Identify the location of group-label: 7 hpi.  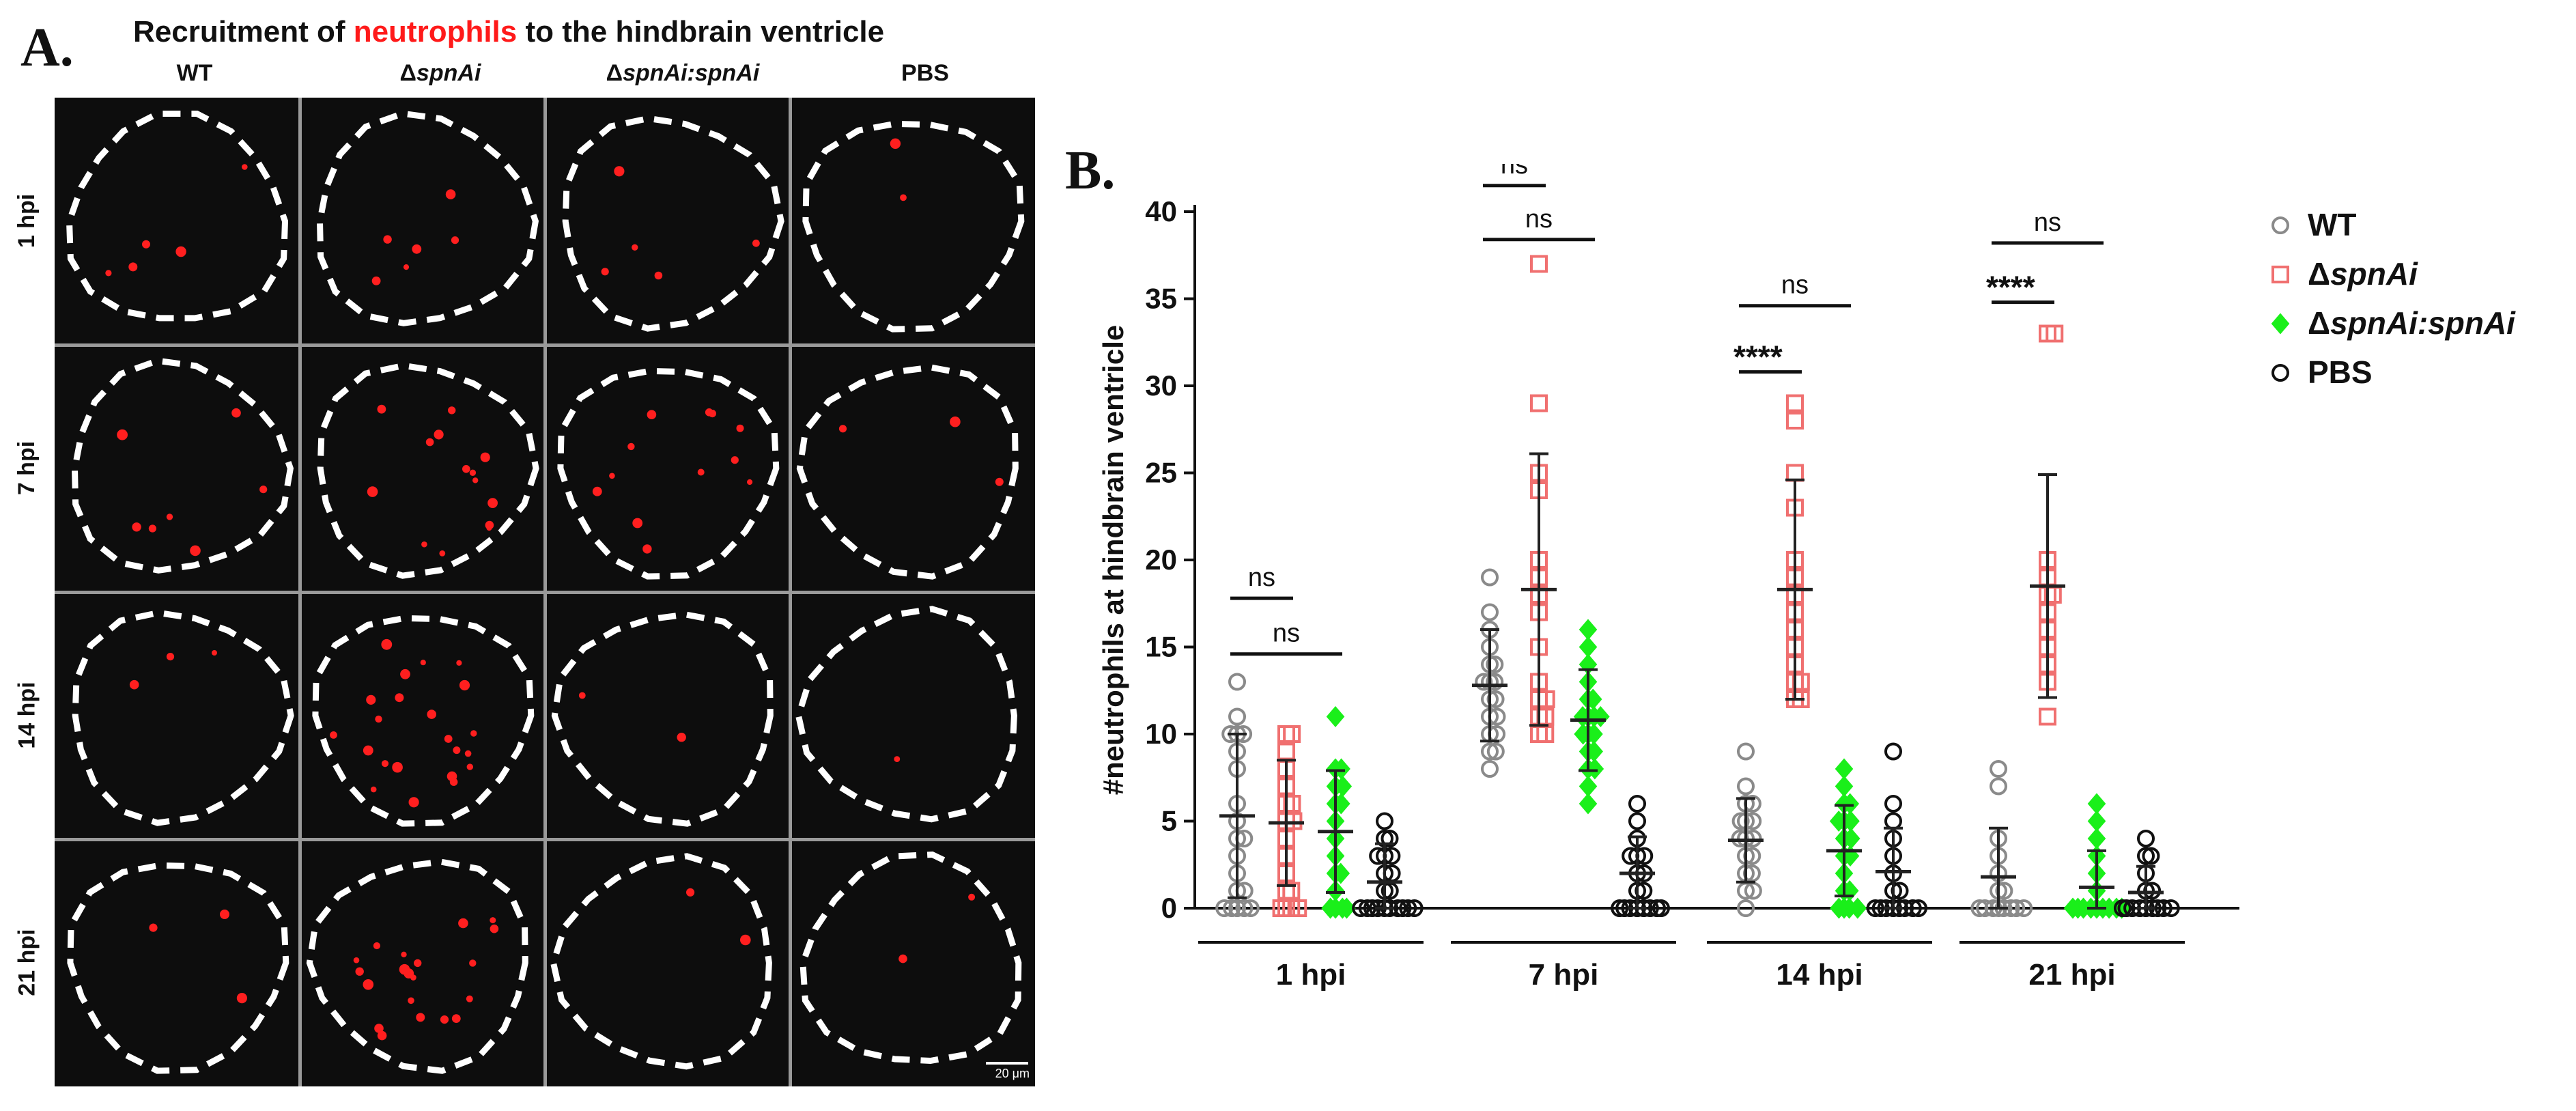
(1564, 975).